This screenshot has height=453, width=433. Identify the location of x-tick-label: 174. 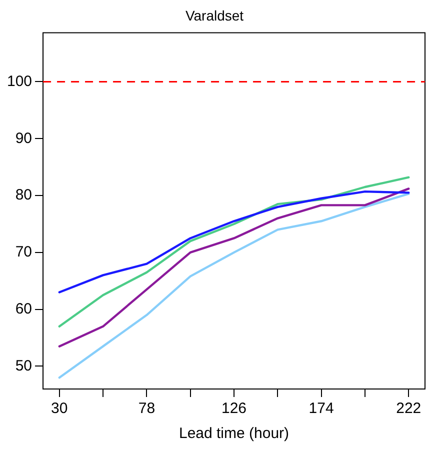
(321, 409).